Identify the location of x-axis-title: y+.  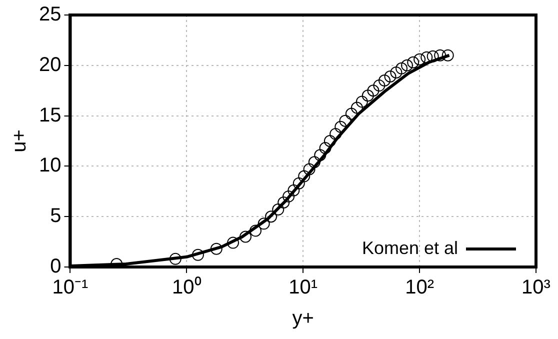
(303, 319).